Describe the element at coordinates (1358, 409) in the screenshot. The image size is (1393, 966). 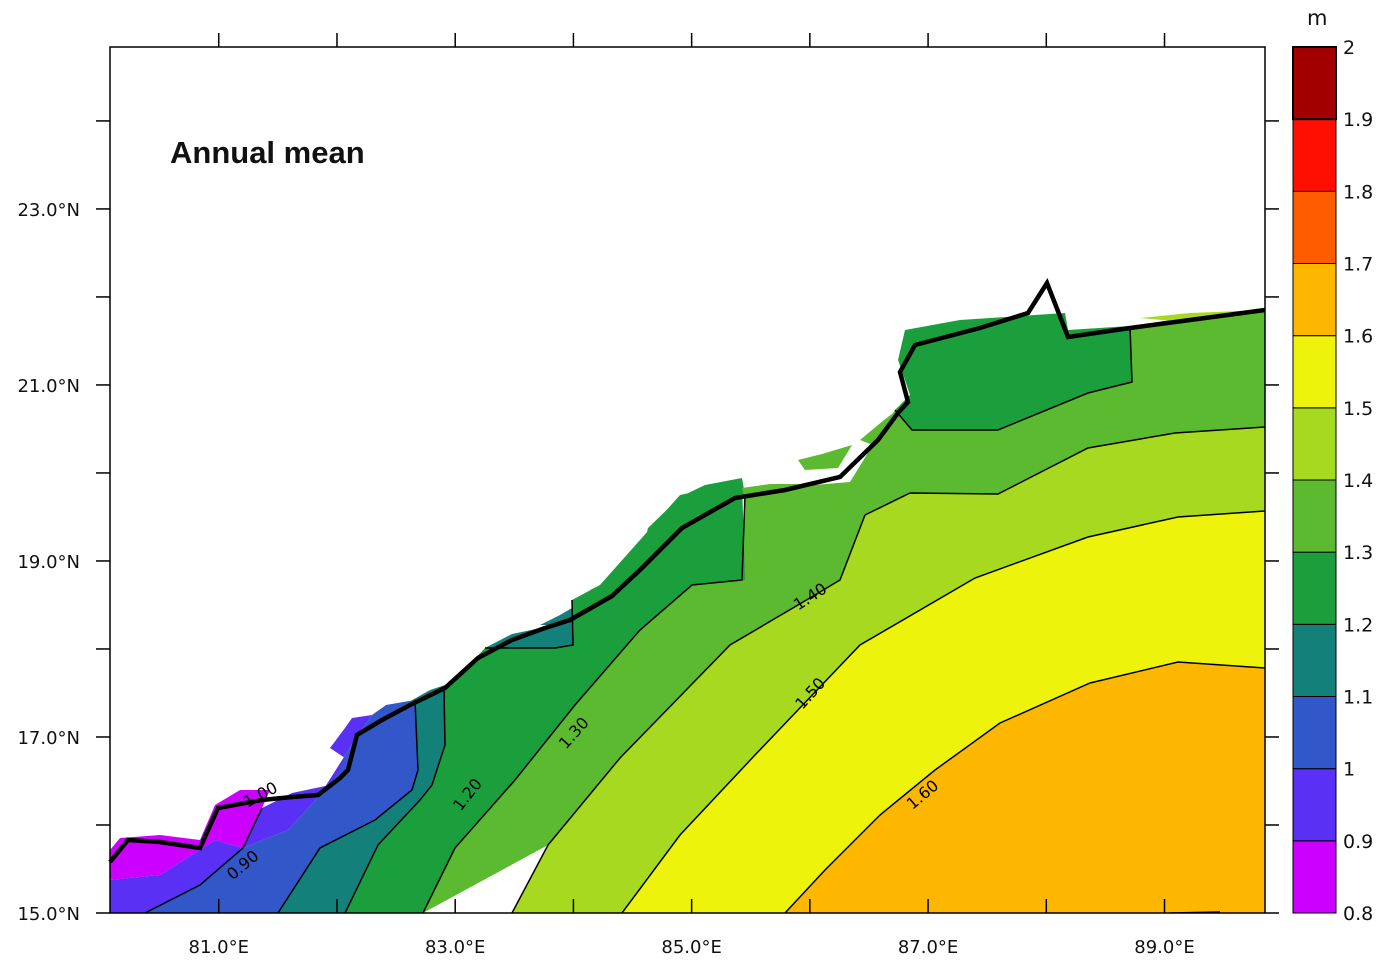
I see `colorbar-level-label: 1.5` at that location.